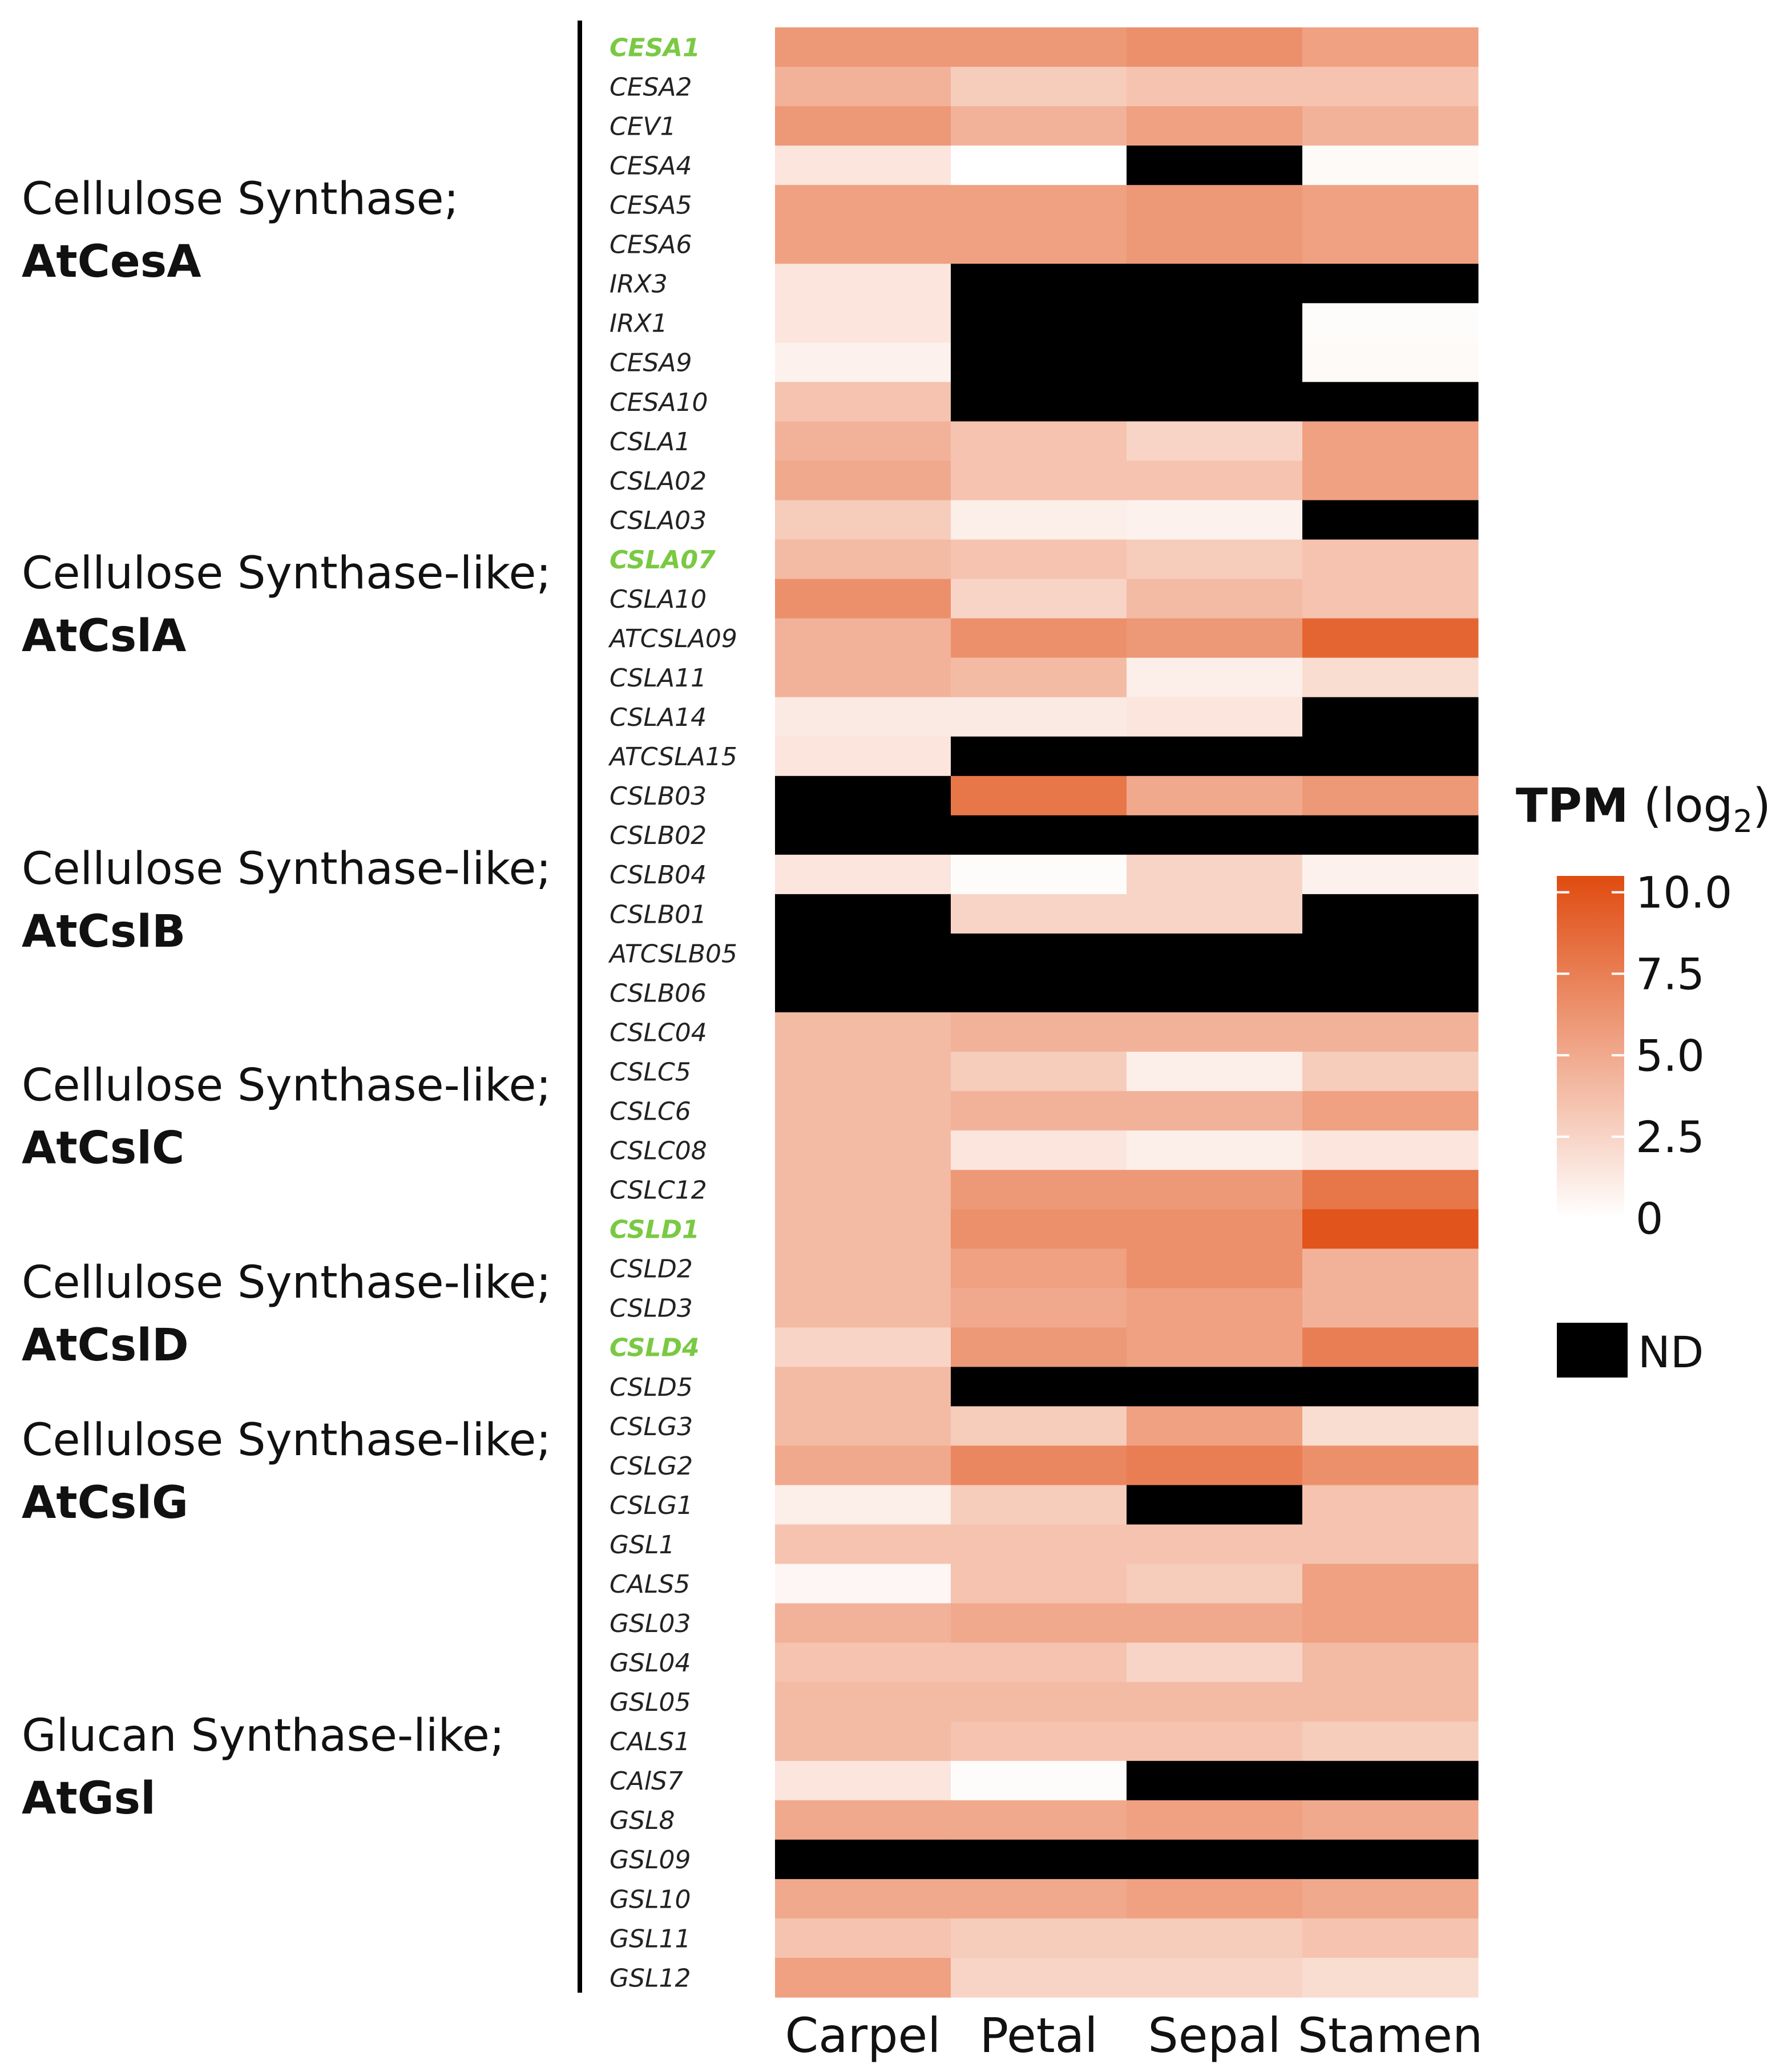 This screenshot has height=2072, width=1776. I want to click on heatmap-cell-csld1-stamen, so click(1390, 1229).